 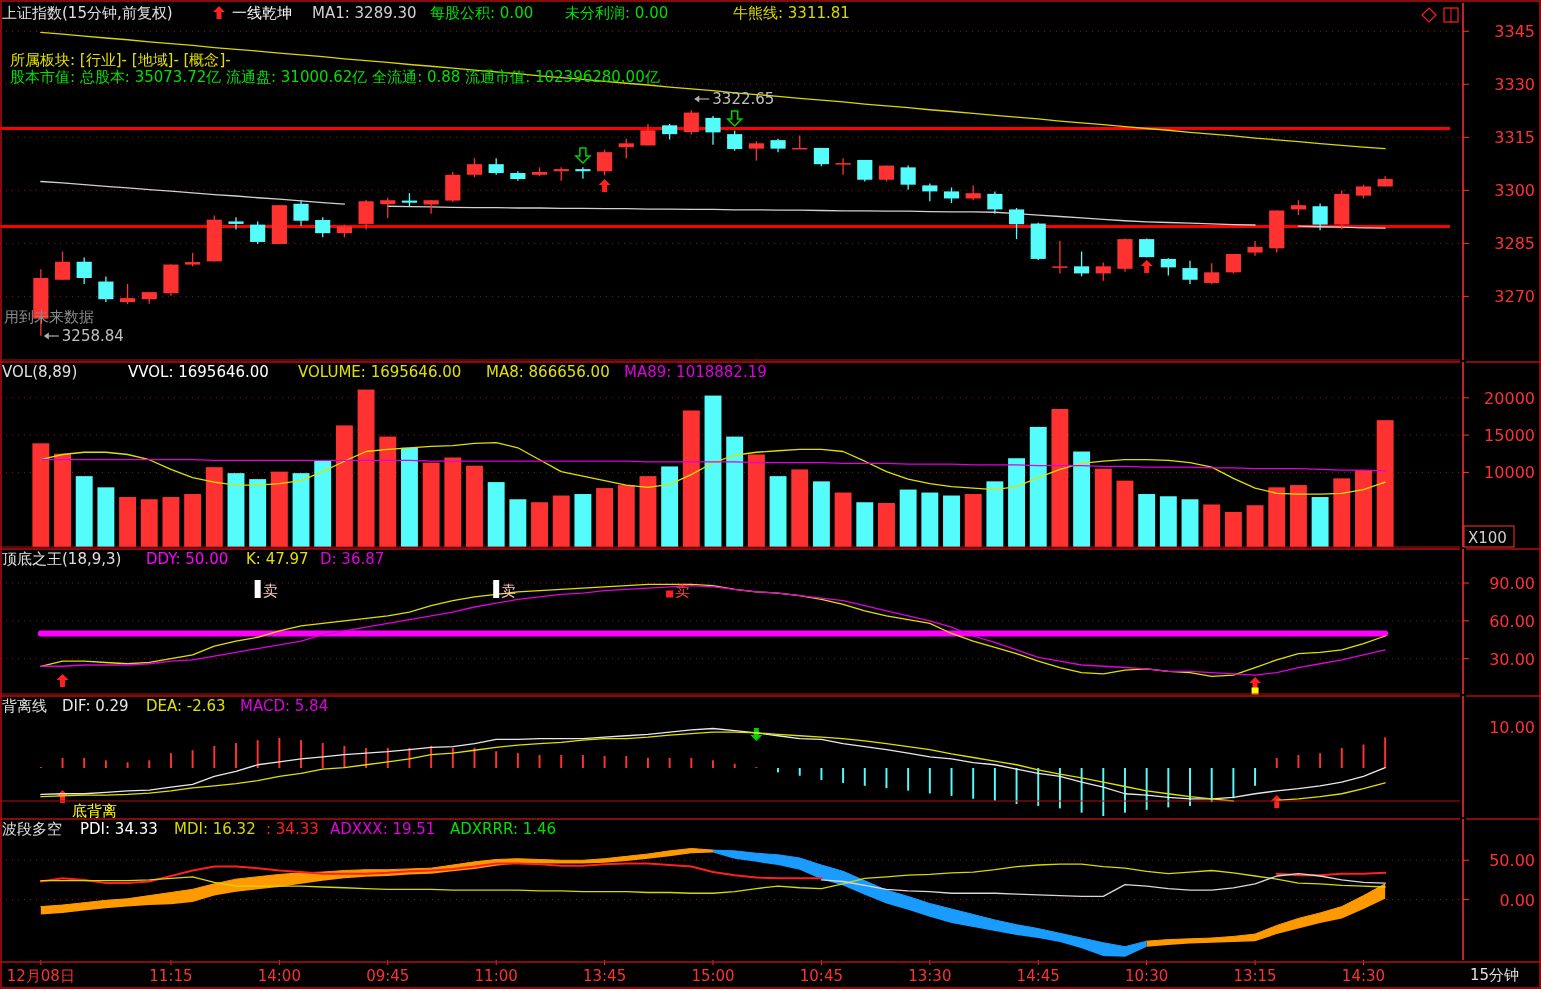 I want to click on y-tick-label: 3270, so click(x=1514, y=297).